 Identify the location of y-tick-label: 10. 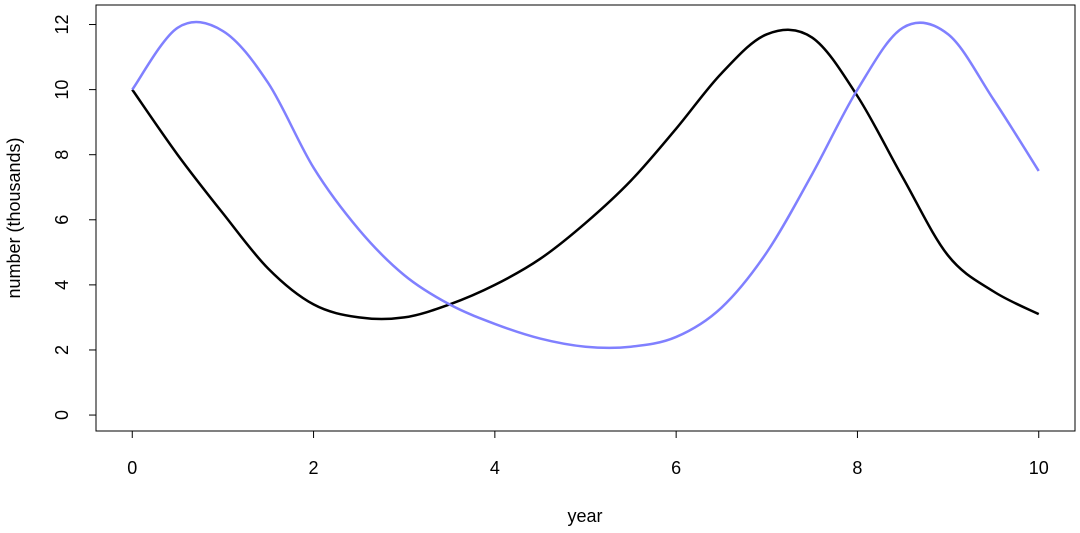
(62, 90).